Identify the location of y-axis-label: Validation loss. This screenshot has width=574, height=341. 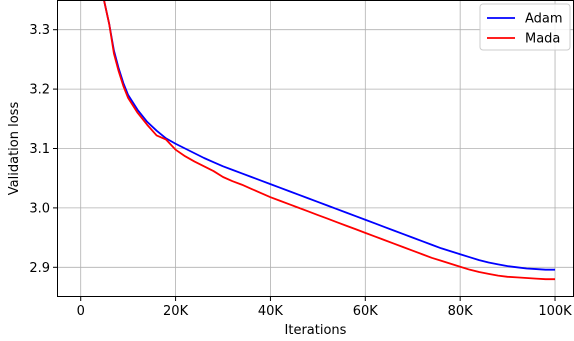
(14, 149).